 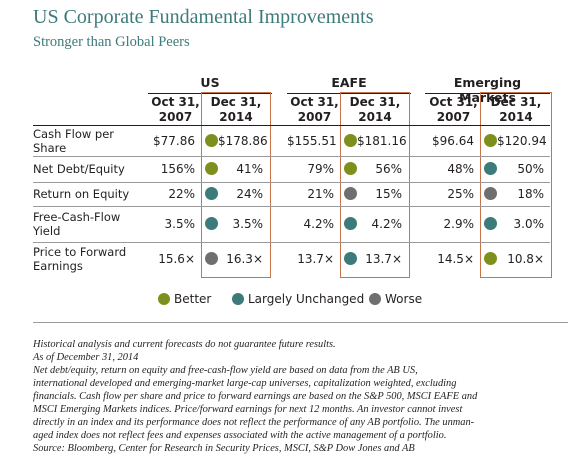 What do you see at coordinates (243, 140) in the screenshot?
I see `cell-value: $178.86` at bounding box center [243, 140].